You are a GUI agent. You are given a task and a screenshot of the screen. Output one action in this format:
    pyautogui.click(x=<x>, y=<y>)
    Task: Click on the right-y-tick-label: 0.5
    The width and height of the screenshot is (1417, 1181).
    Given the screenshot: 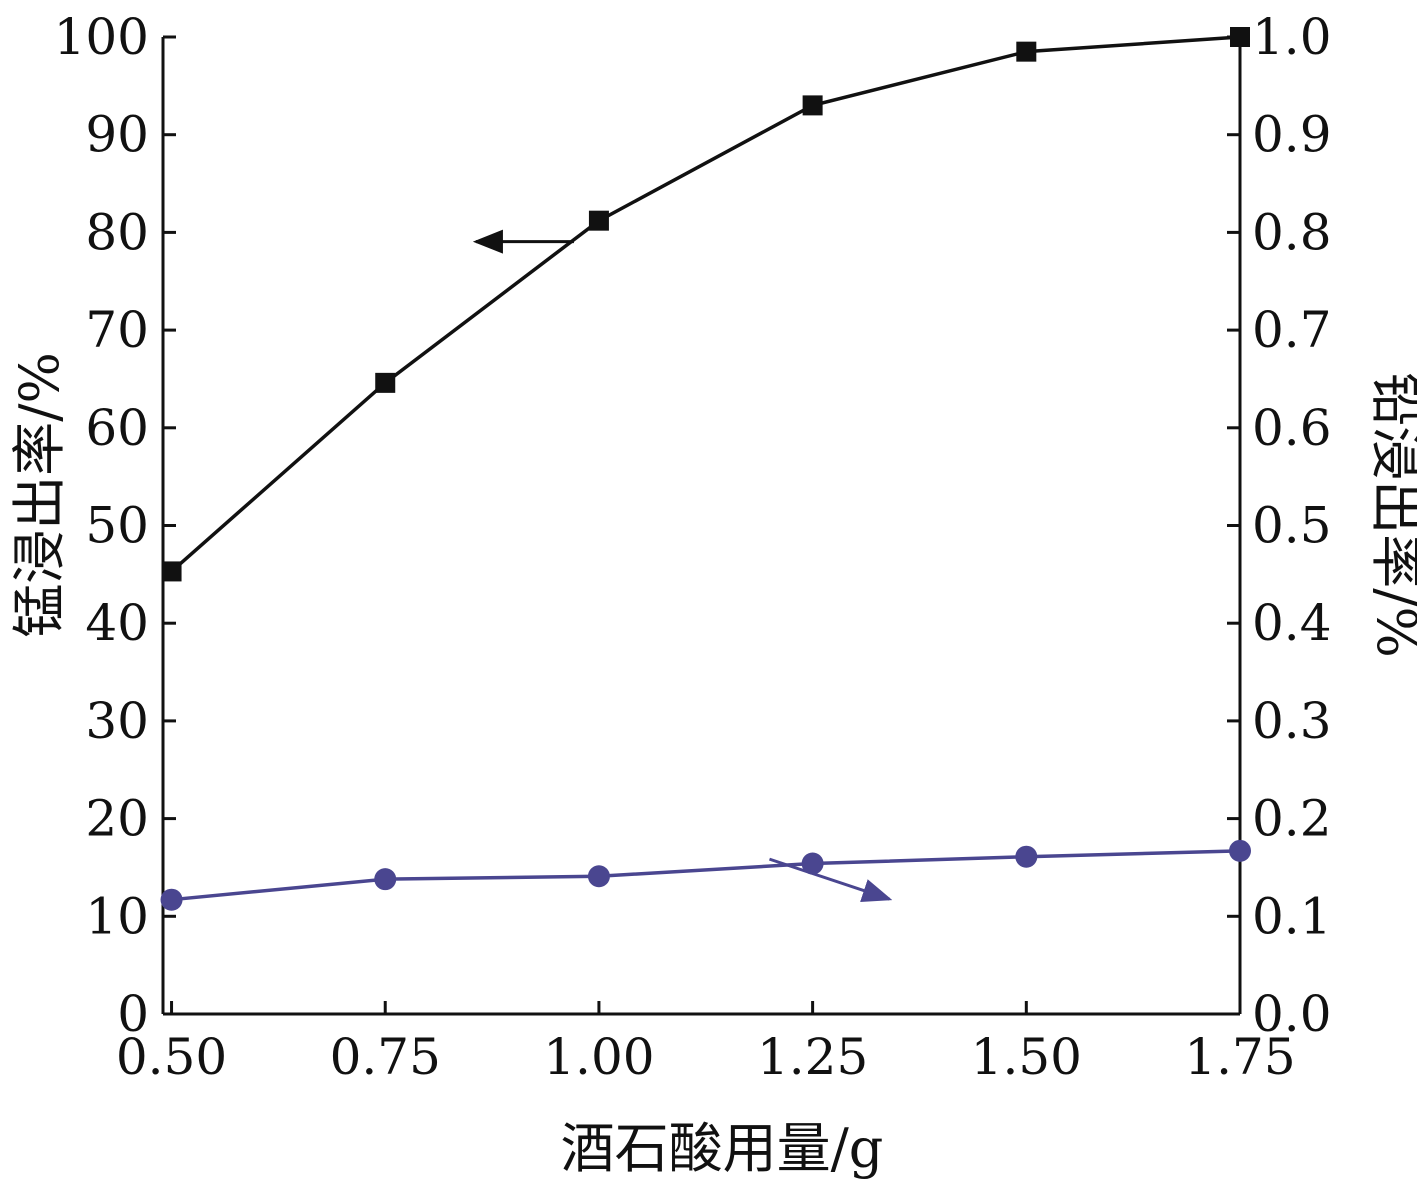 What is the action you would take?
    pyautogui.click(x=1292, y=526)
    